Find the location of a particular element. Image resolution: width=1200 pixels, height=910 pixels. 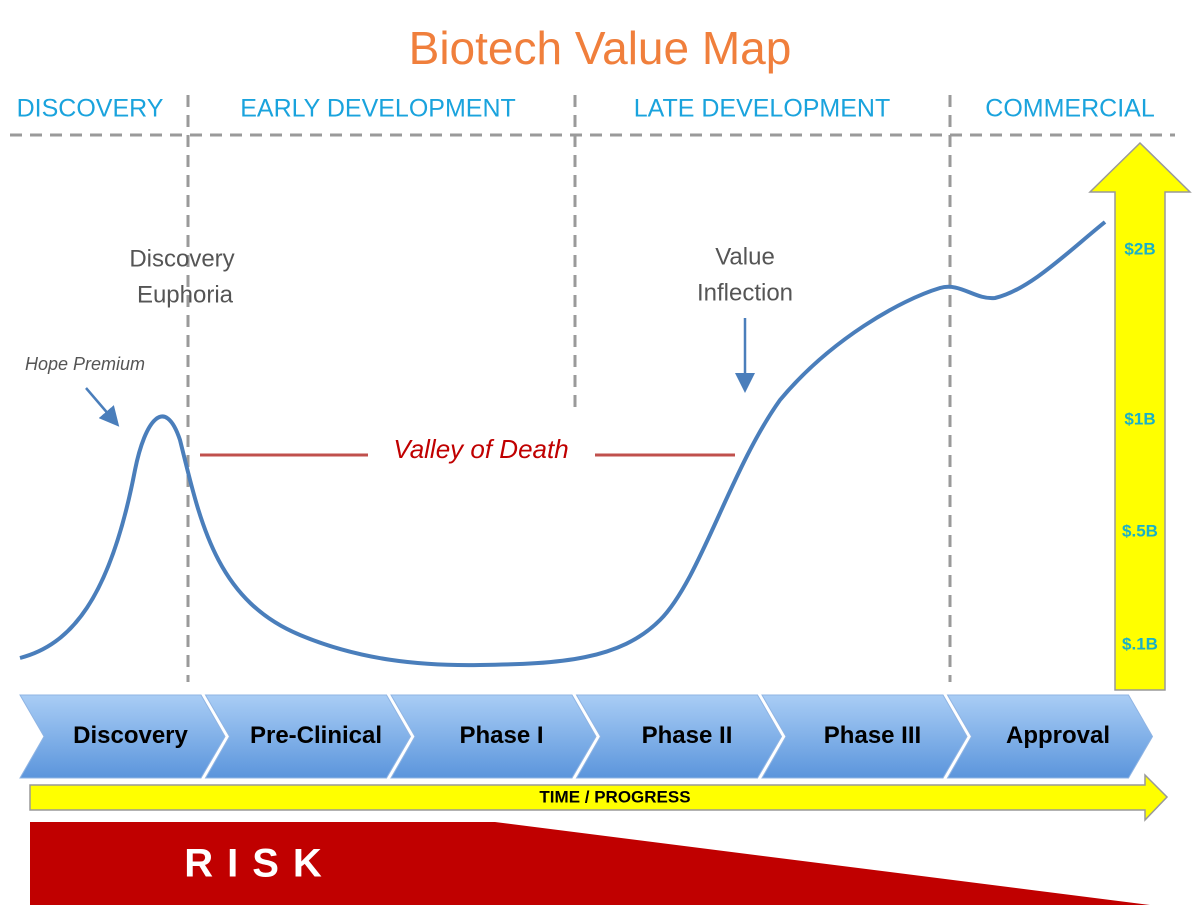

value-arrow is located at coordinates (1140, 416).